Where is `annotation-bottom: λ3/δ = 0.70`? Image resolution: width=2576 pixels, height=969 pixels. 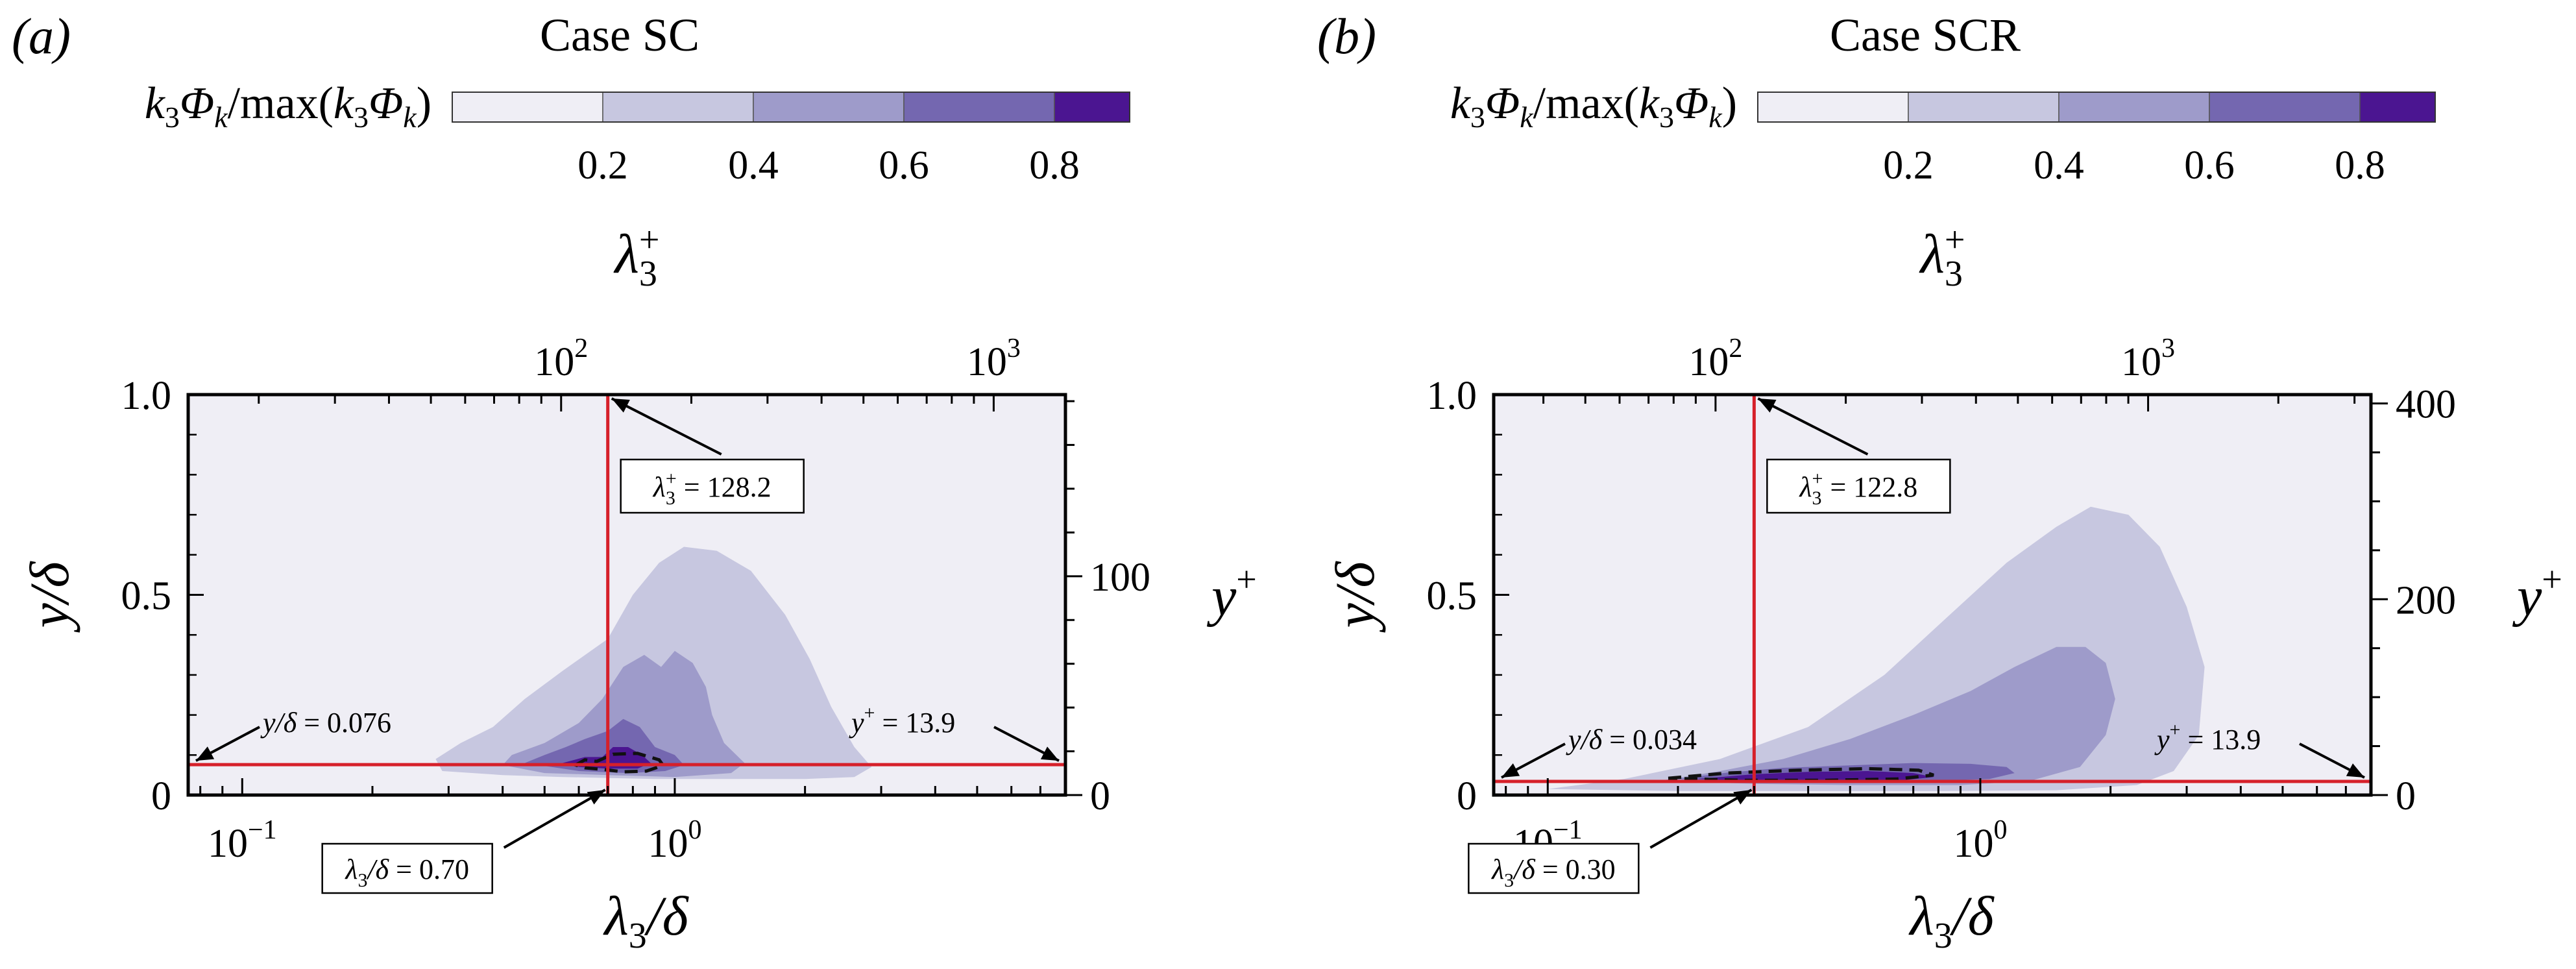 annotation-bottom: λ3/δ = 0.70 is located at coordinates (407, 868).